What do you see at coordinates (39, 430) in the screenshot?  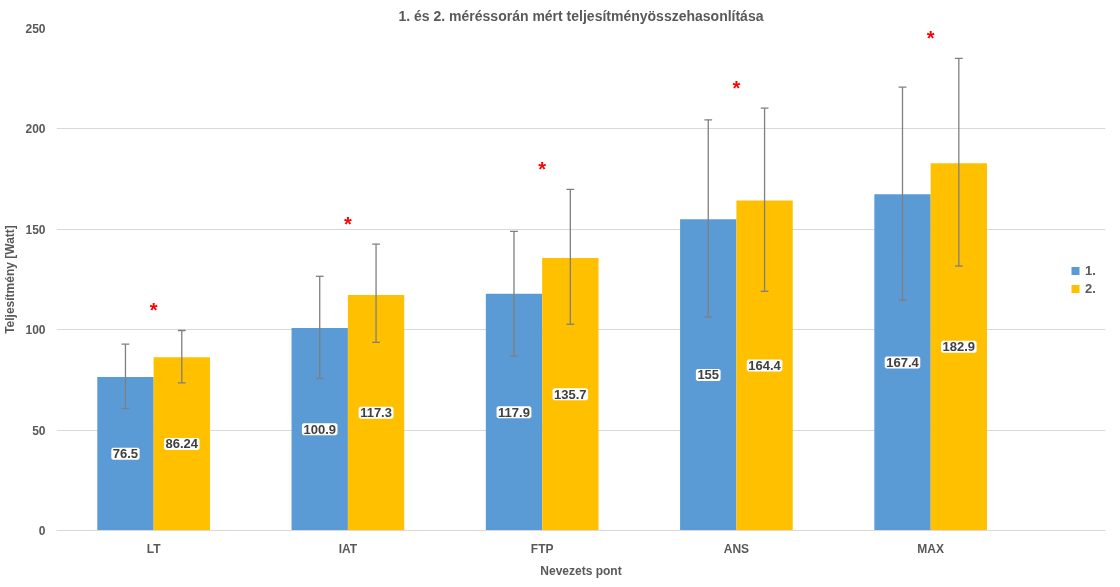 I see `y-tick-label: 50` at bounding box center [39, 430].